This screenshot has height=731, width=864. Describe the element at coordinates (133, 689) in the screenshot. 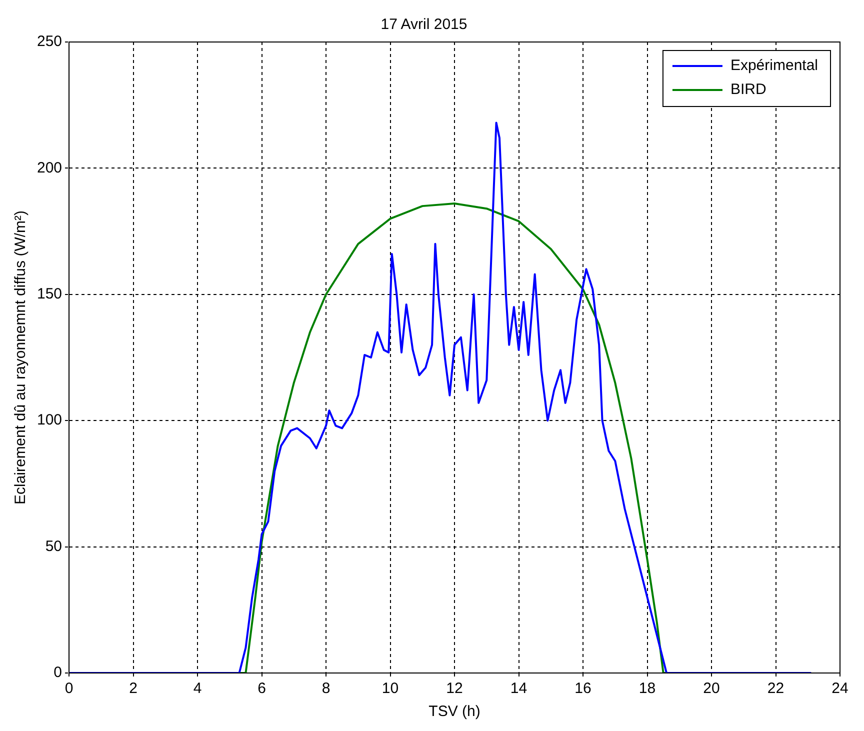

I see `x-tick-label: 2` at that location.